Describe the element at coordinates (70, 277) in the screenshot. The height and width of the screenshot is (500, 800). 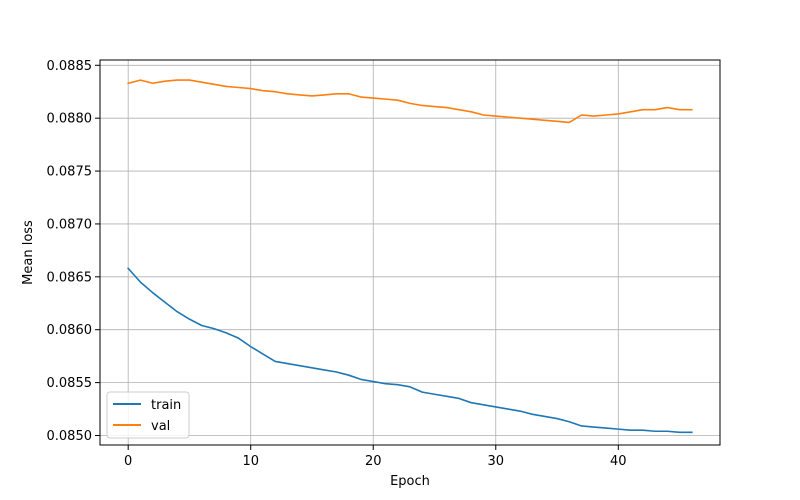
I see `y-tick-label: 0.0865` at that location.